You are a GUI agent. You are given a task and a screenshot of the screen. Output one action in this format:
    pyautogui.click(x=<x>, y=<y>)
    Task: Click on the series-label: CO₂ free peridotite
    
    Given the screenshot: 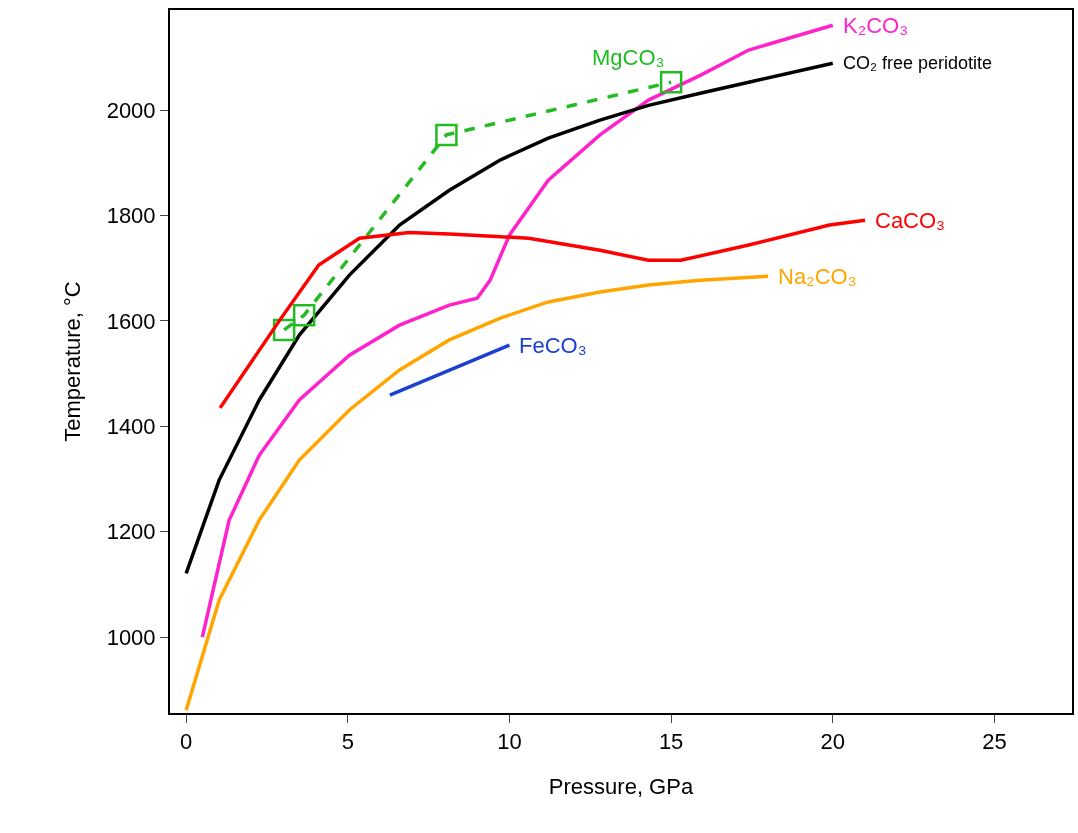 What is the action you would take?
    pyautogui.click(x=918, y=63)
    